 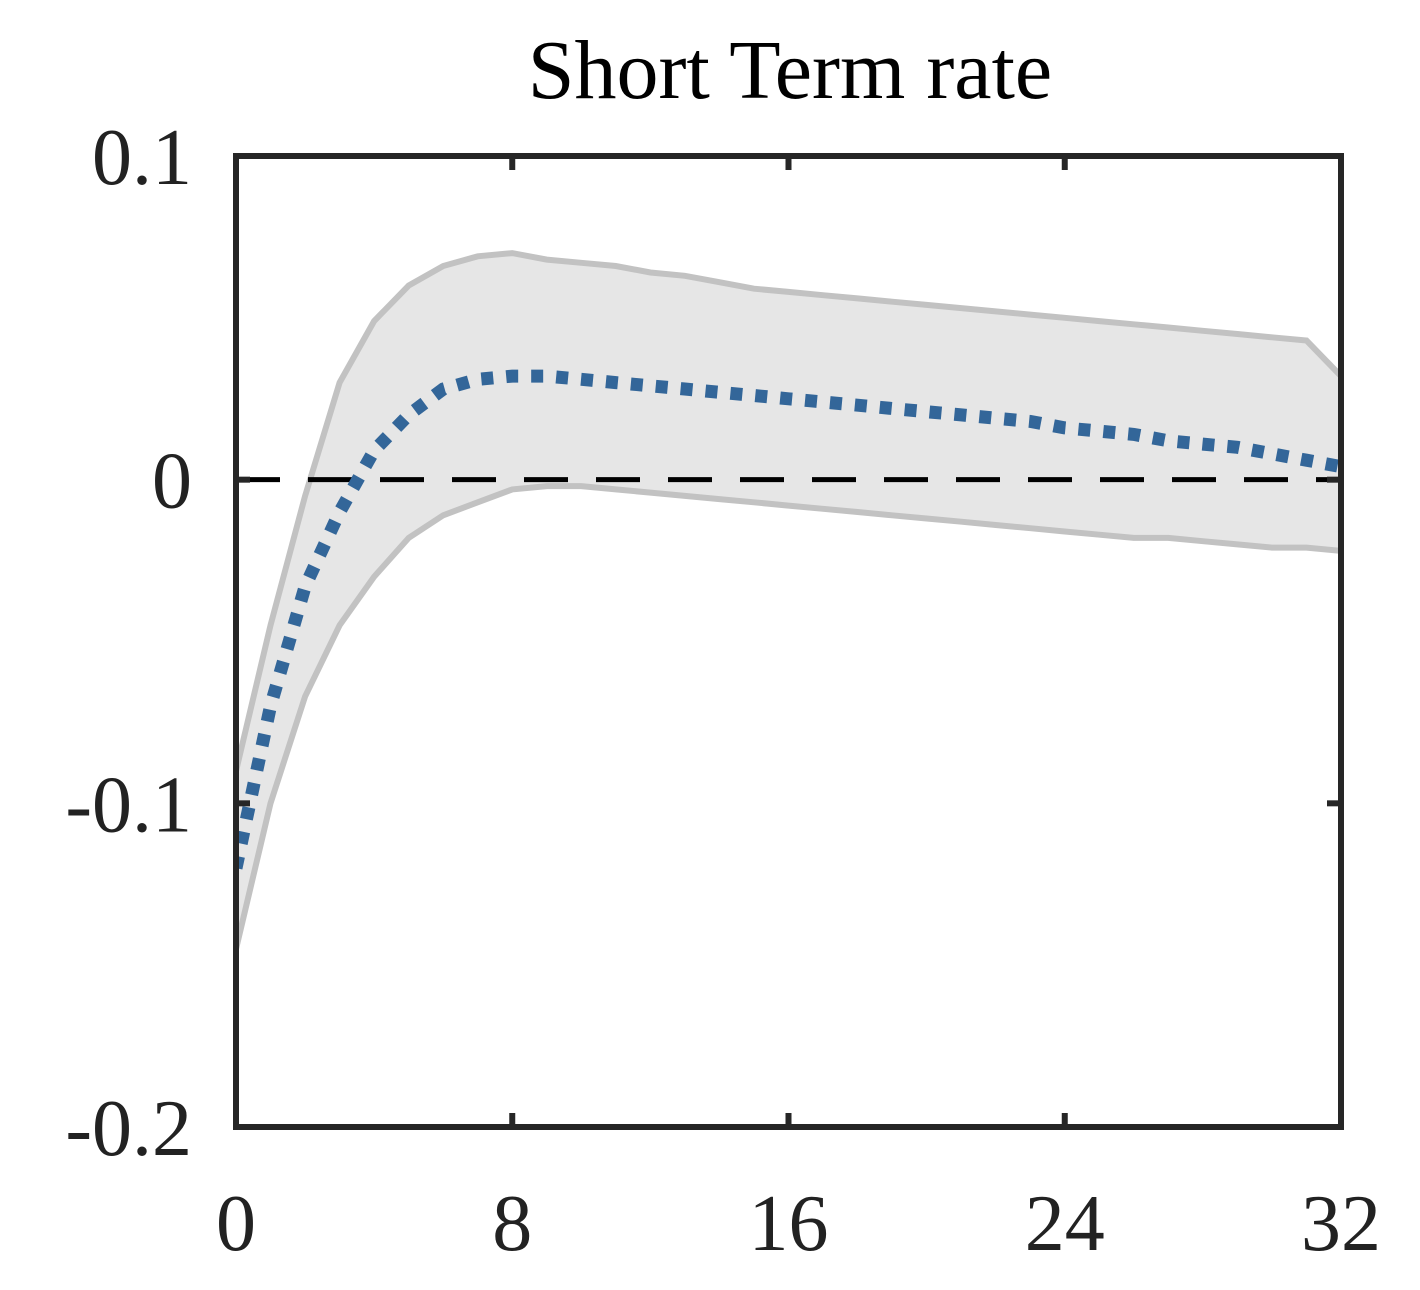 What do you see at coordinates (1065, 1224) in the screenshot?
I see `x-tick-label: 24` at bounding box center [1065, 1224].